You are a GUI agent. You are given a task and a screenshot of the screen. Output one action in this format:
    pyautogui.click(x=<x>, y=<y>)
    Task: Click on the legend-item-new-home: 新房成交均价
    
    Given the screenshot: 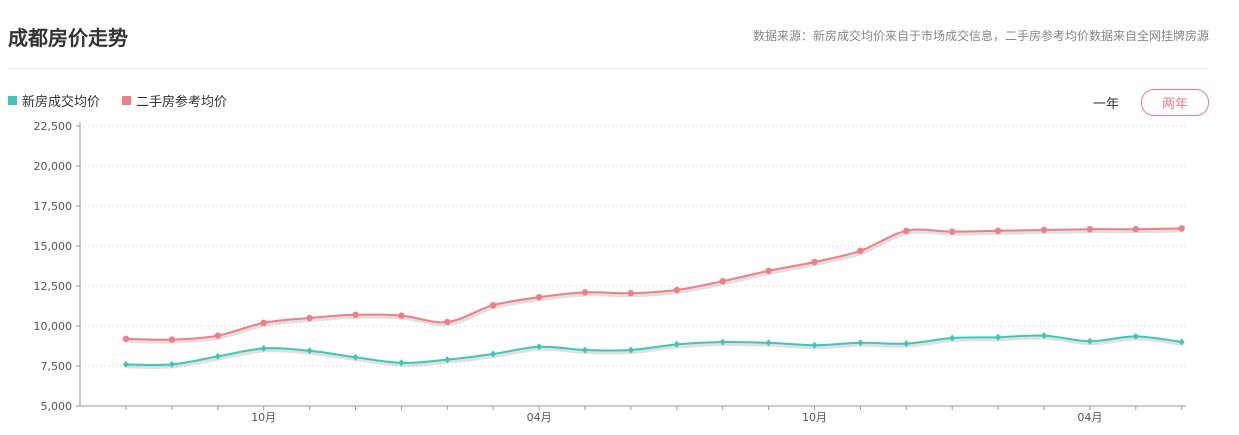 What is the action you would take?
    pyautogui.click(x=54, y=100)
    